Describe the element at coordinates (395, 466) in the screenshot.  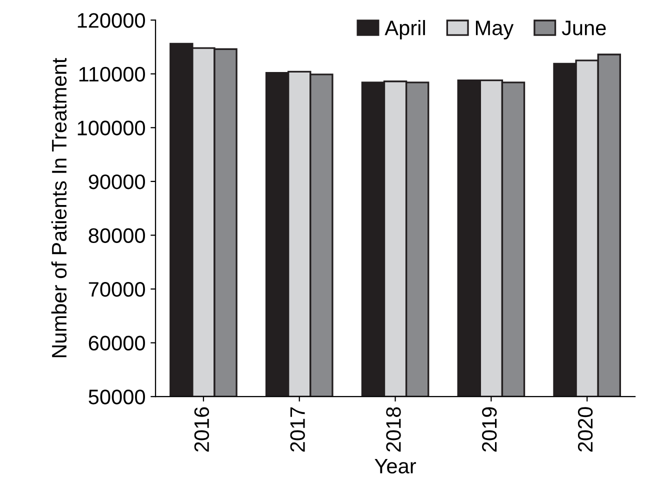
I see `x-axis-title: Year` at that location.